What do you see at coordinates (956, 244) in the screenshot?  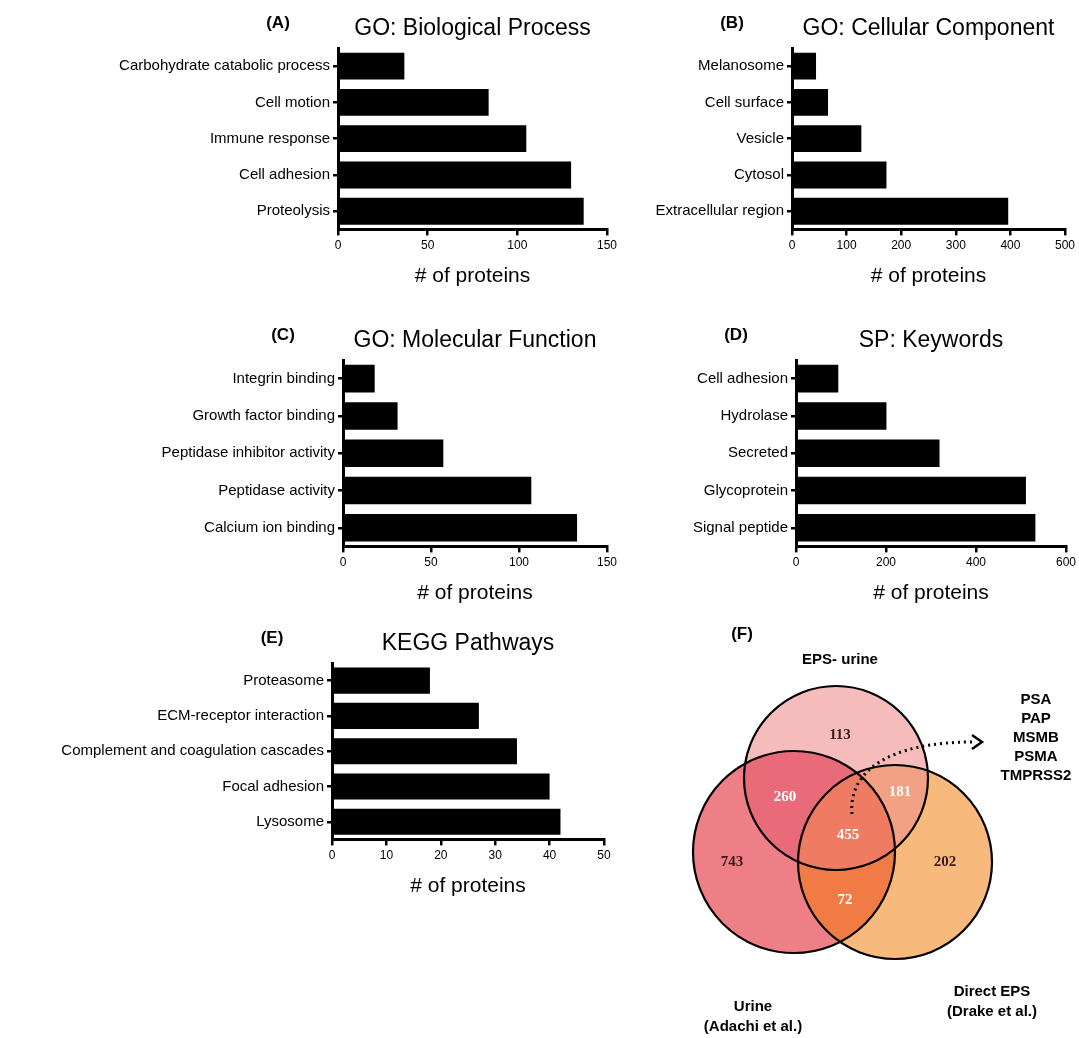 I see `x-tick-label: 300` at bounding box center [956, 244].